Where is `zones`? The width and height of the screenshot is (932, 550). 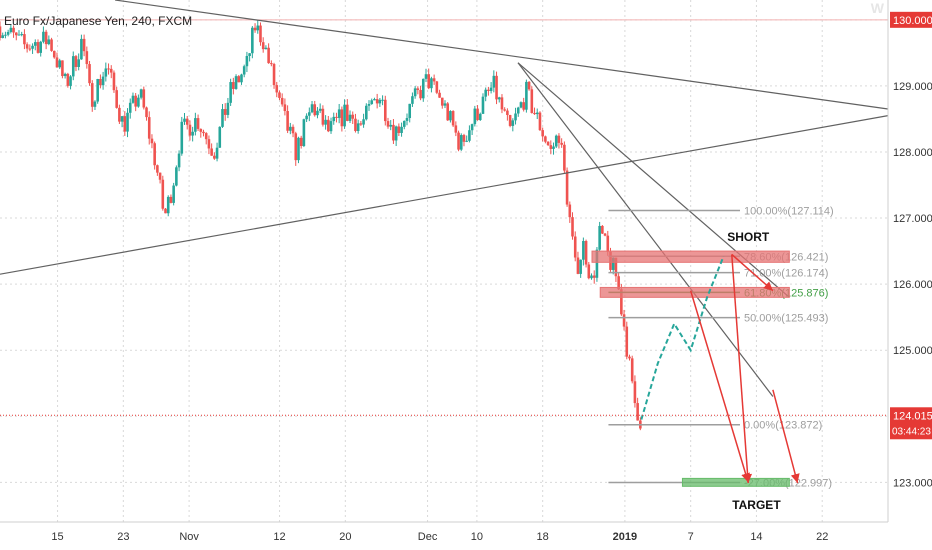 zones is located at coordinates (690, 368).